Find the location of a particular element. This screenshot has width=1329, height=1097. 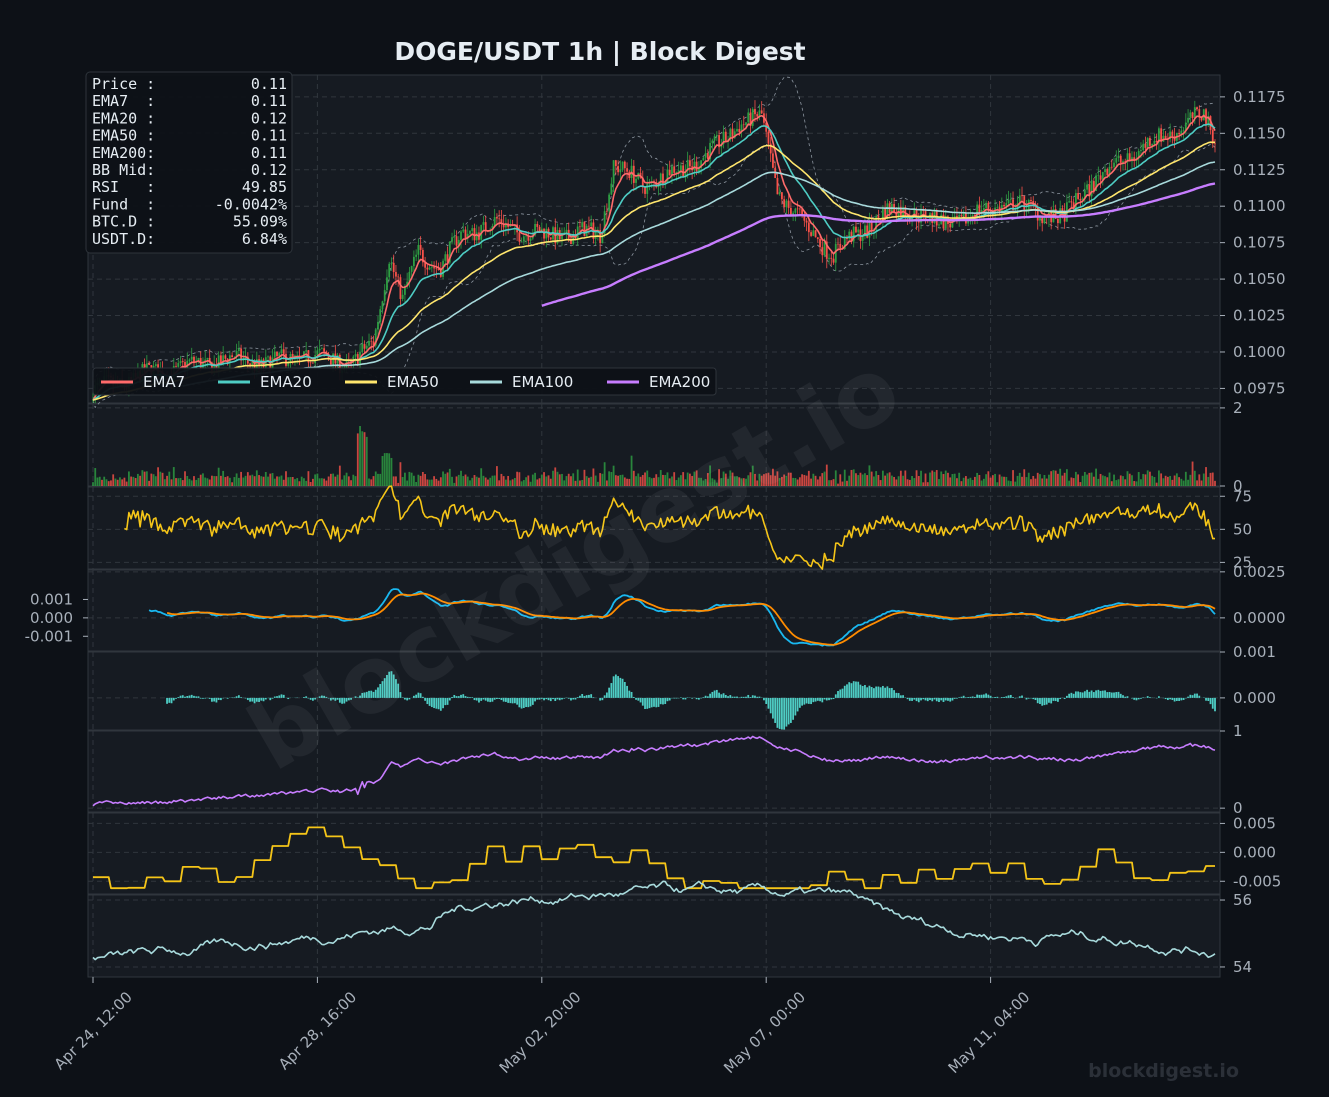

chart-legend: EMA7 EMA20 EMA50 EMA100 EMA200 is located at coordinates (404, 381).